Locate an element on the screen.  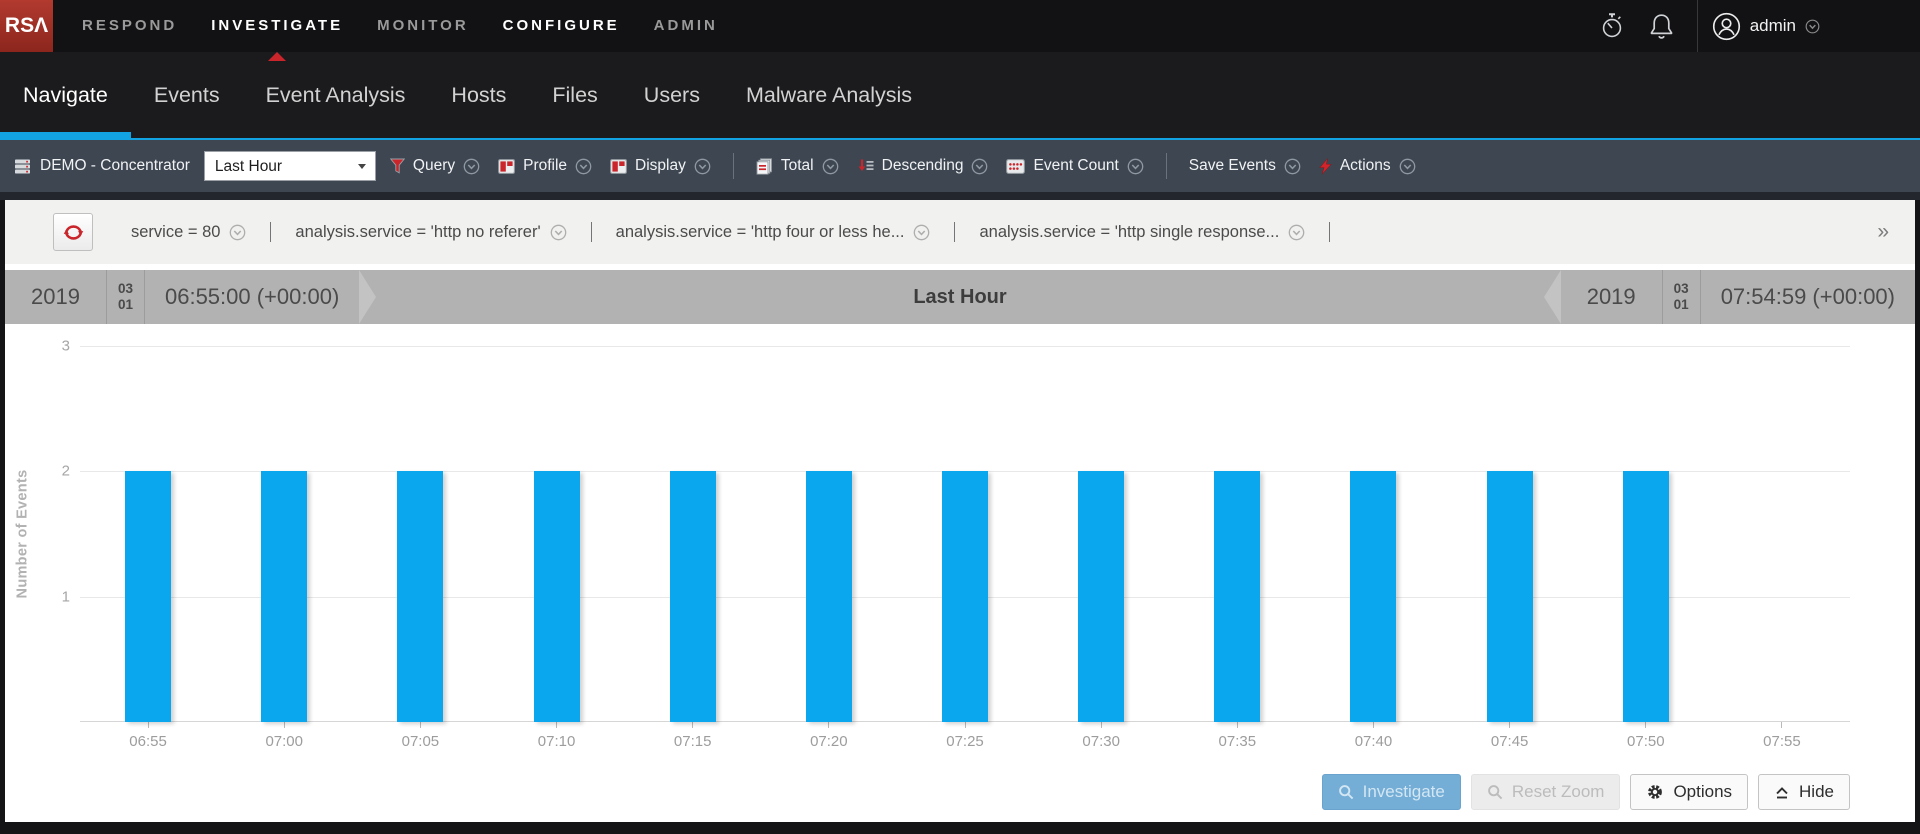
sub-nav-item-events: Events is located at coordinates (186, 94).